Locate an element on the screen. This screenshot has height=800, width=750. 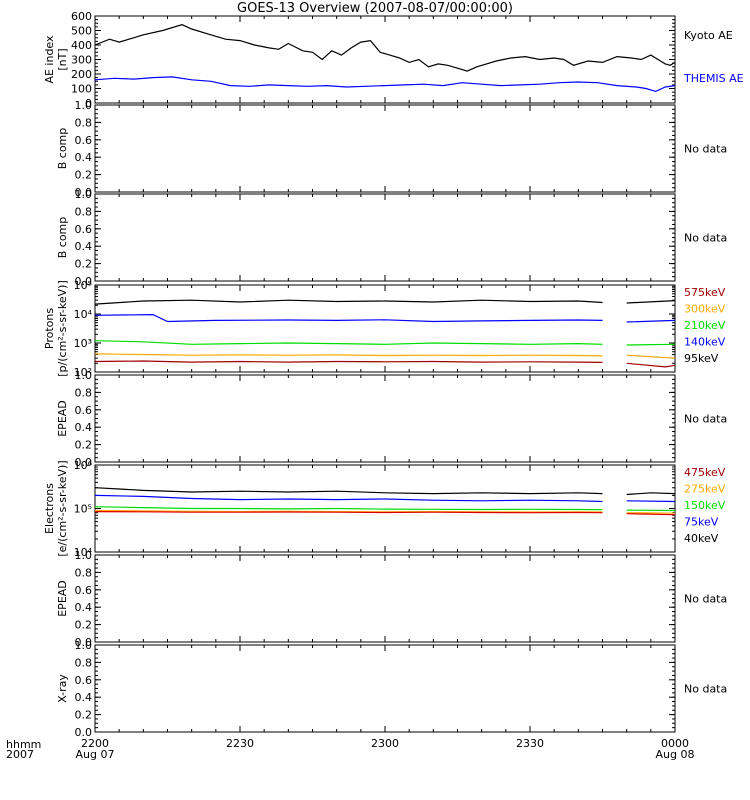
legend-entry: 75keV is located at coordinates (701, 522).